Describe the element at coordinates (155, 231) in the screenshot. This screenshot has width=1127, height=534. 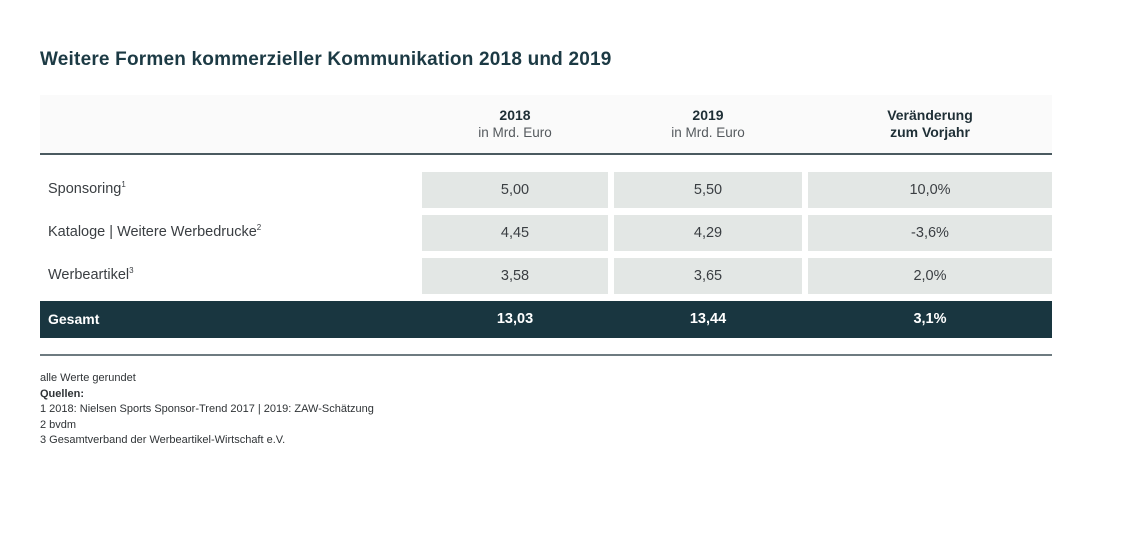
I see `row-label: Kataloge | Weitere Werbedrucke2` at that location.